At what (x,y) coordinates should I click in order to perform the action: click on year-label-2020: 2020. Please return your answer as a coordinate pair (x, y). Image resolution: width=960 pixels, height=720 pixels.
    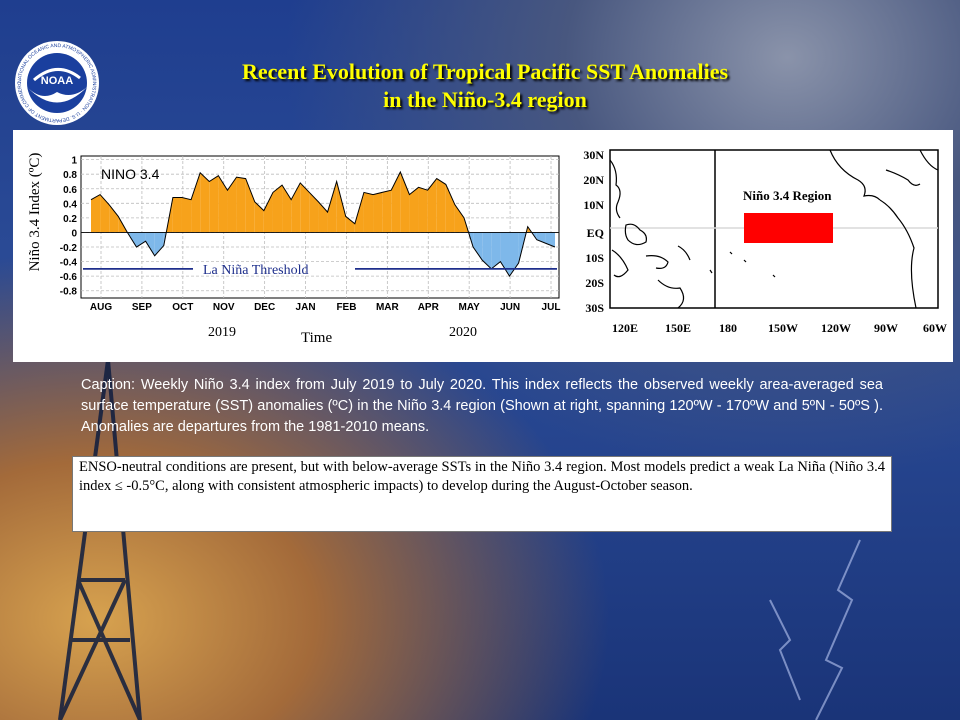
    Looking at the image, I should click on (463, 332).